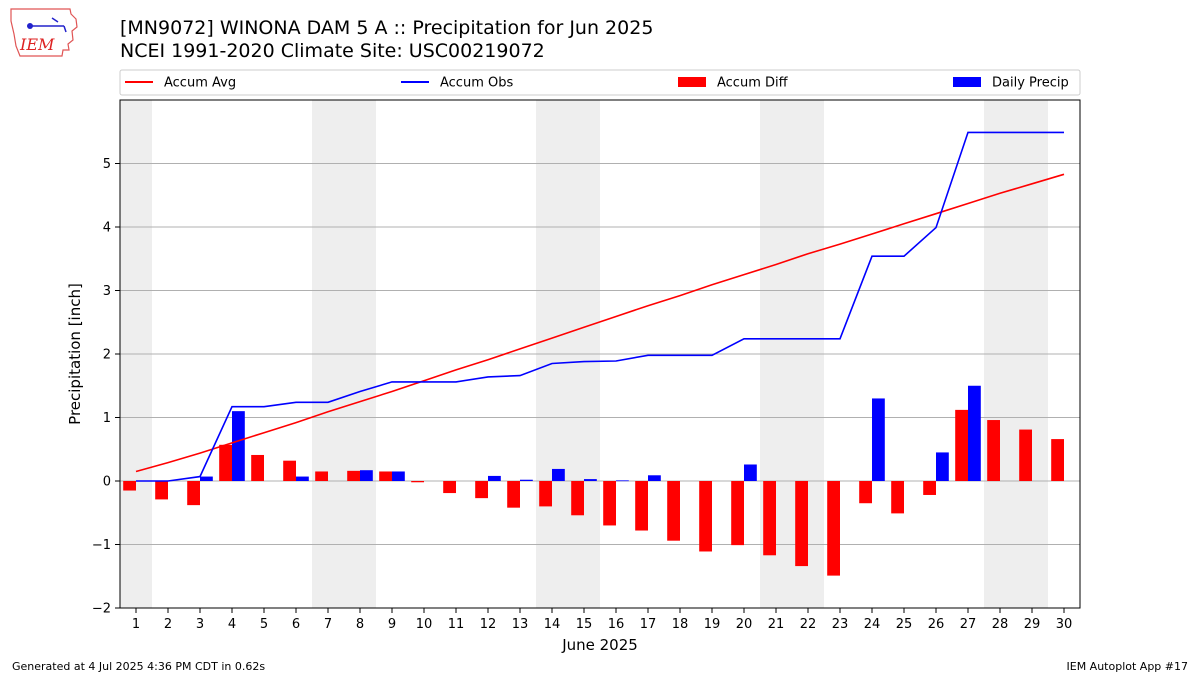 Image resolution: width=1200 pixels, height=675 pixels. I want to click on x-tick-label-2: 2, so click(168, 624).